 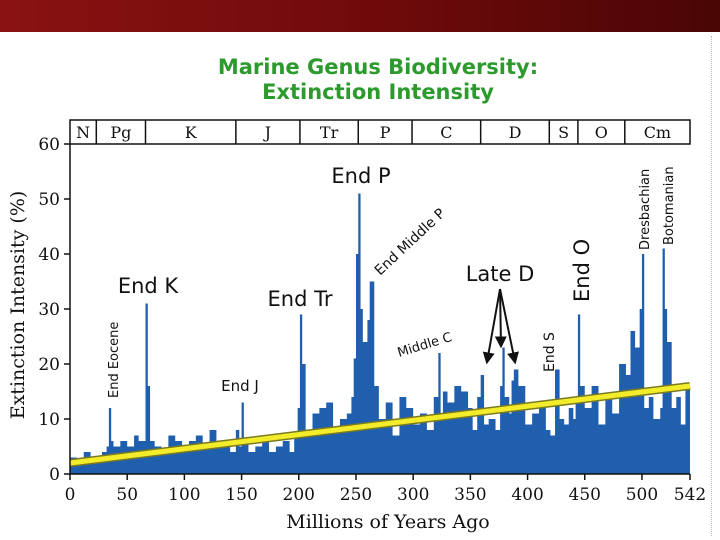 I want to click on period-label: P, so click(x=385, y=132).